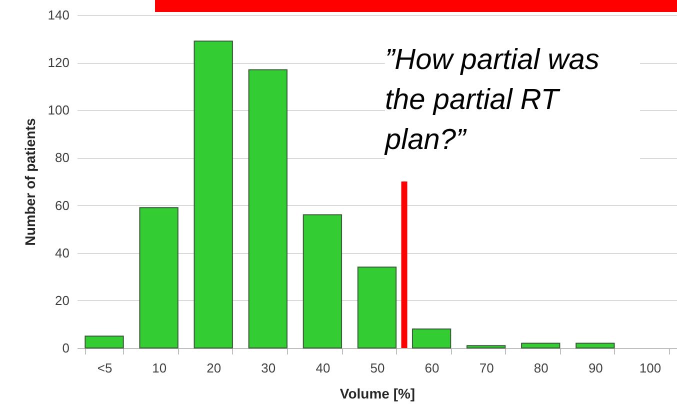 The height and width of the screenshot is (418, 677). What do you see at coordinates (432, 368) in the screenshot?
I see `x-tick-label: 60` at bounding box center [432, 368].